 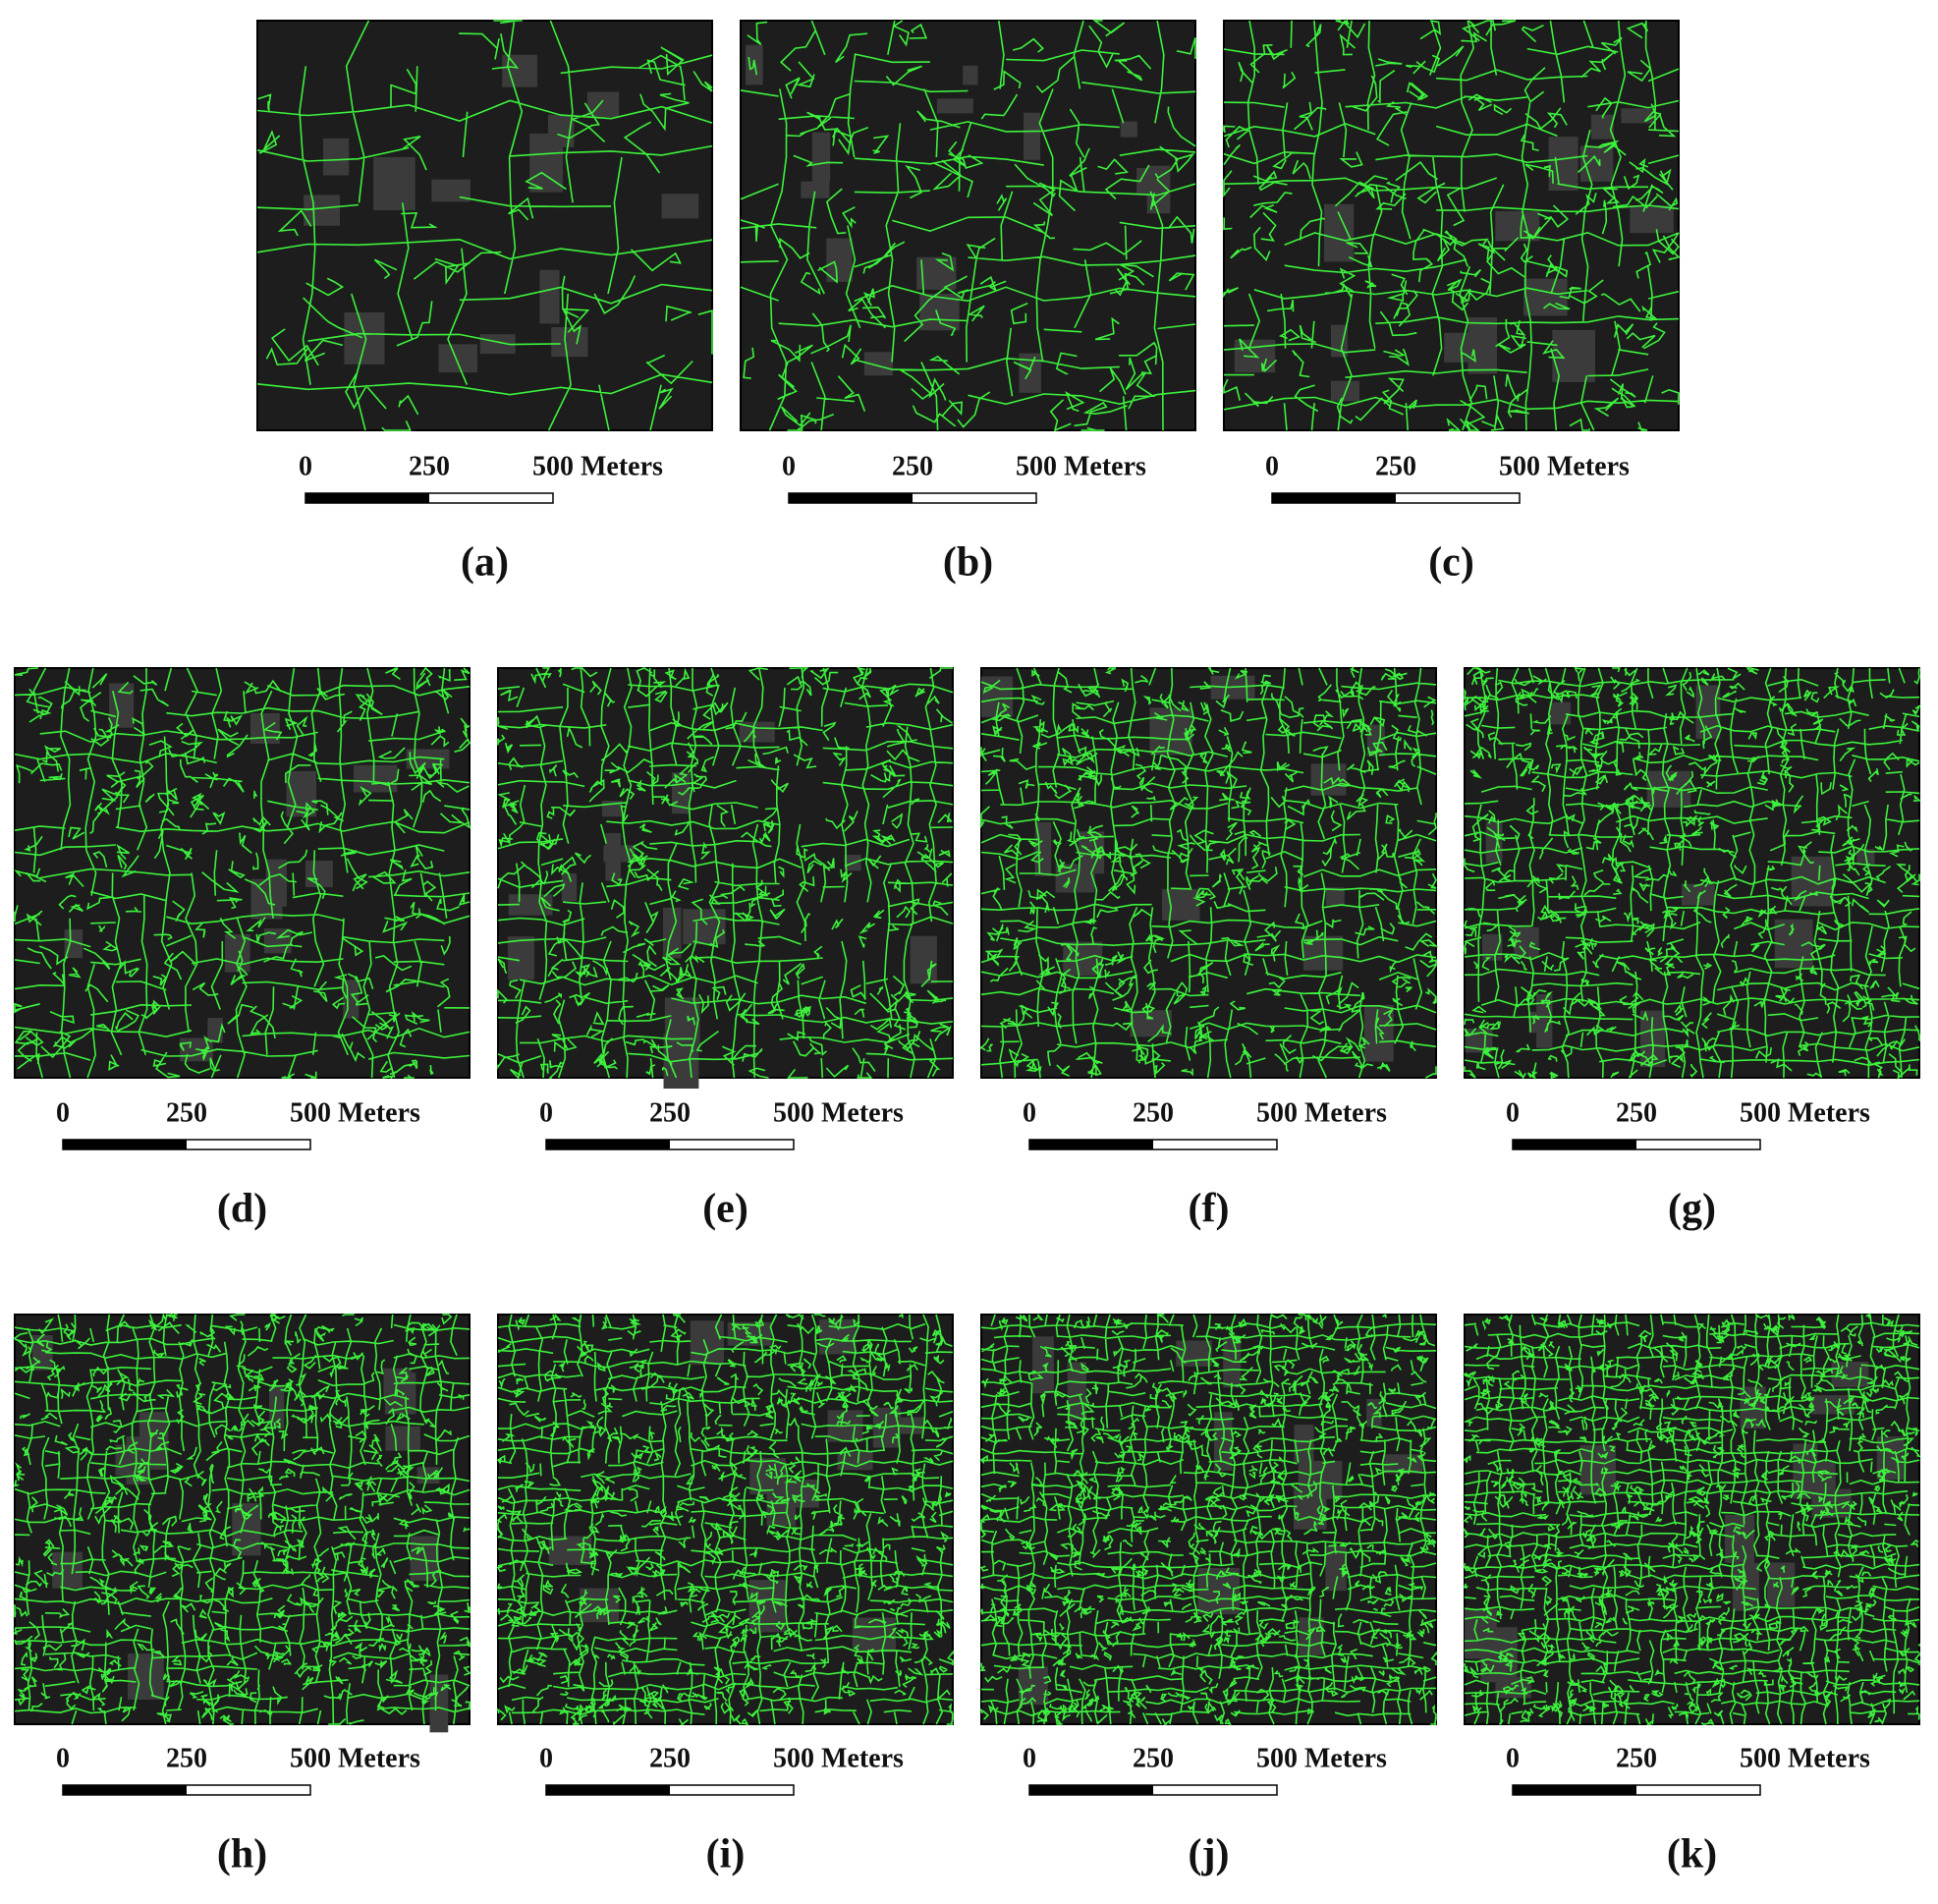 What do you see at coordinates (1209, 1854) in the screenshot?
I see `panel-label: (j)` at bounding box center [1209, 1854].